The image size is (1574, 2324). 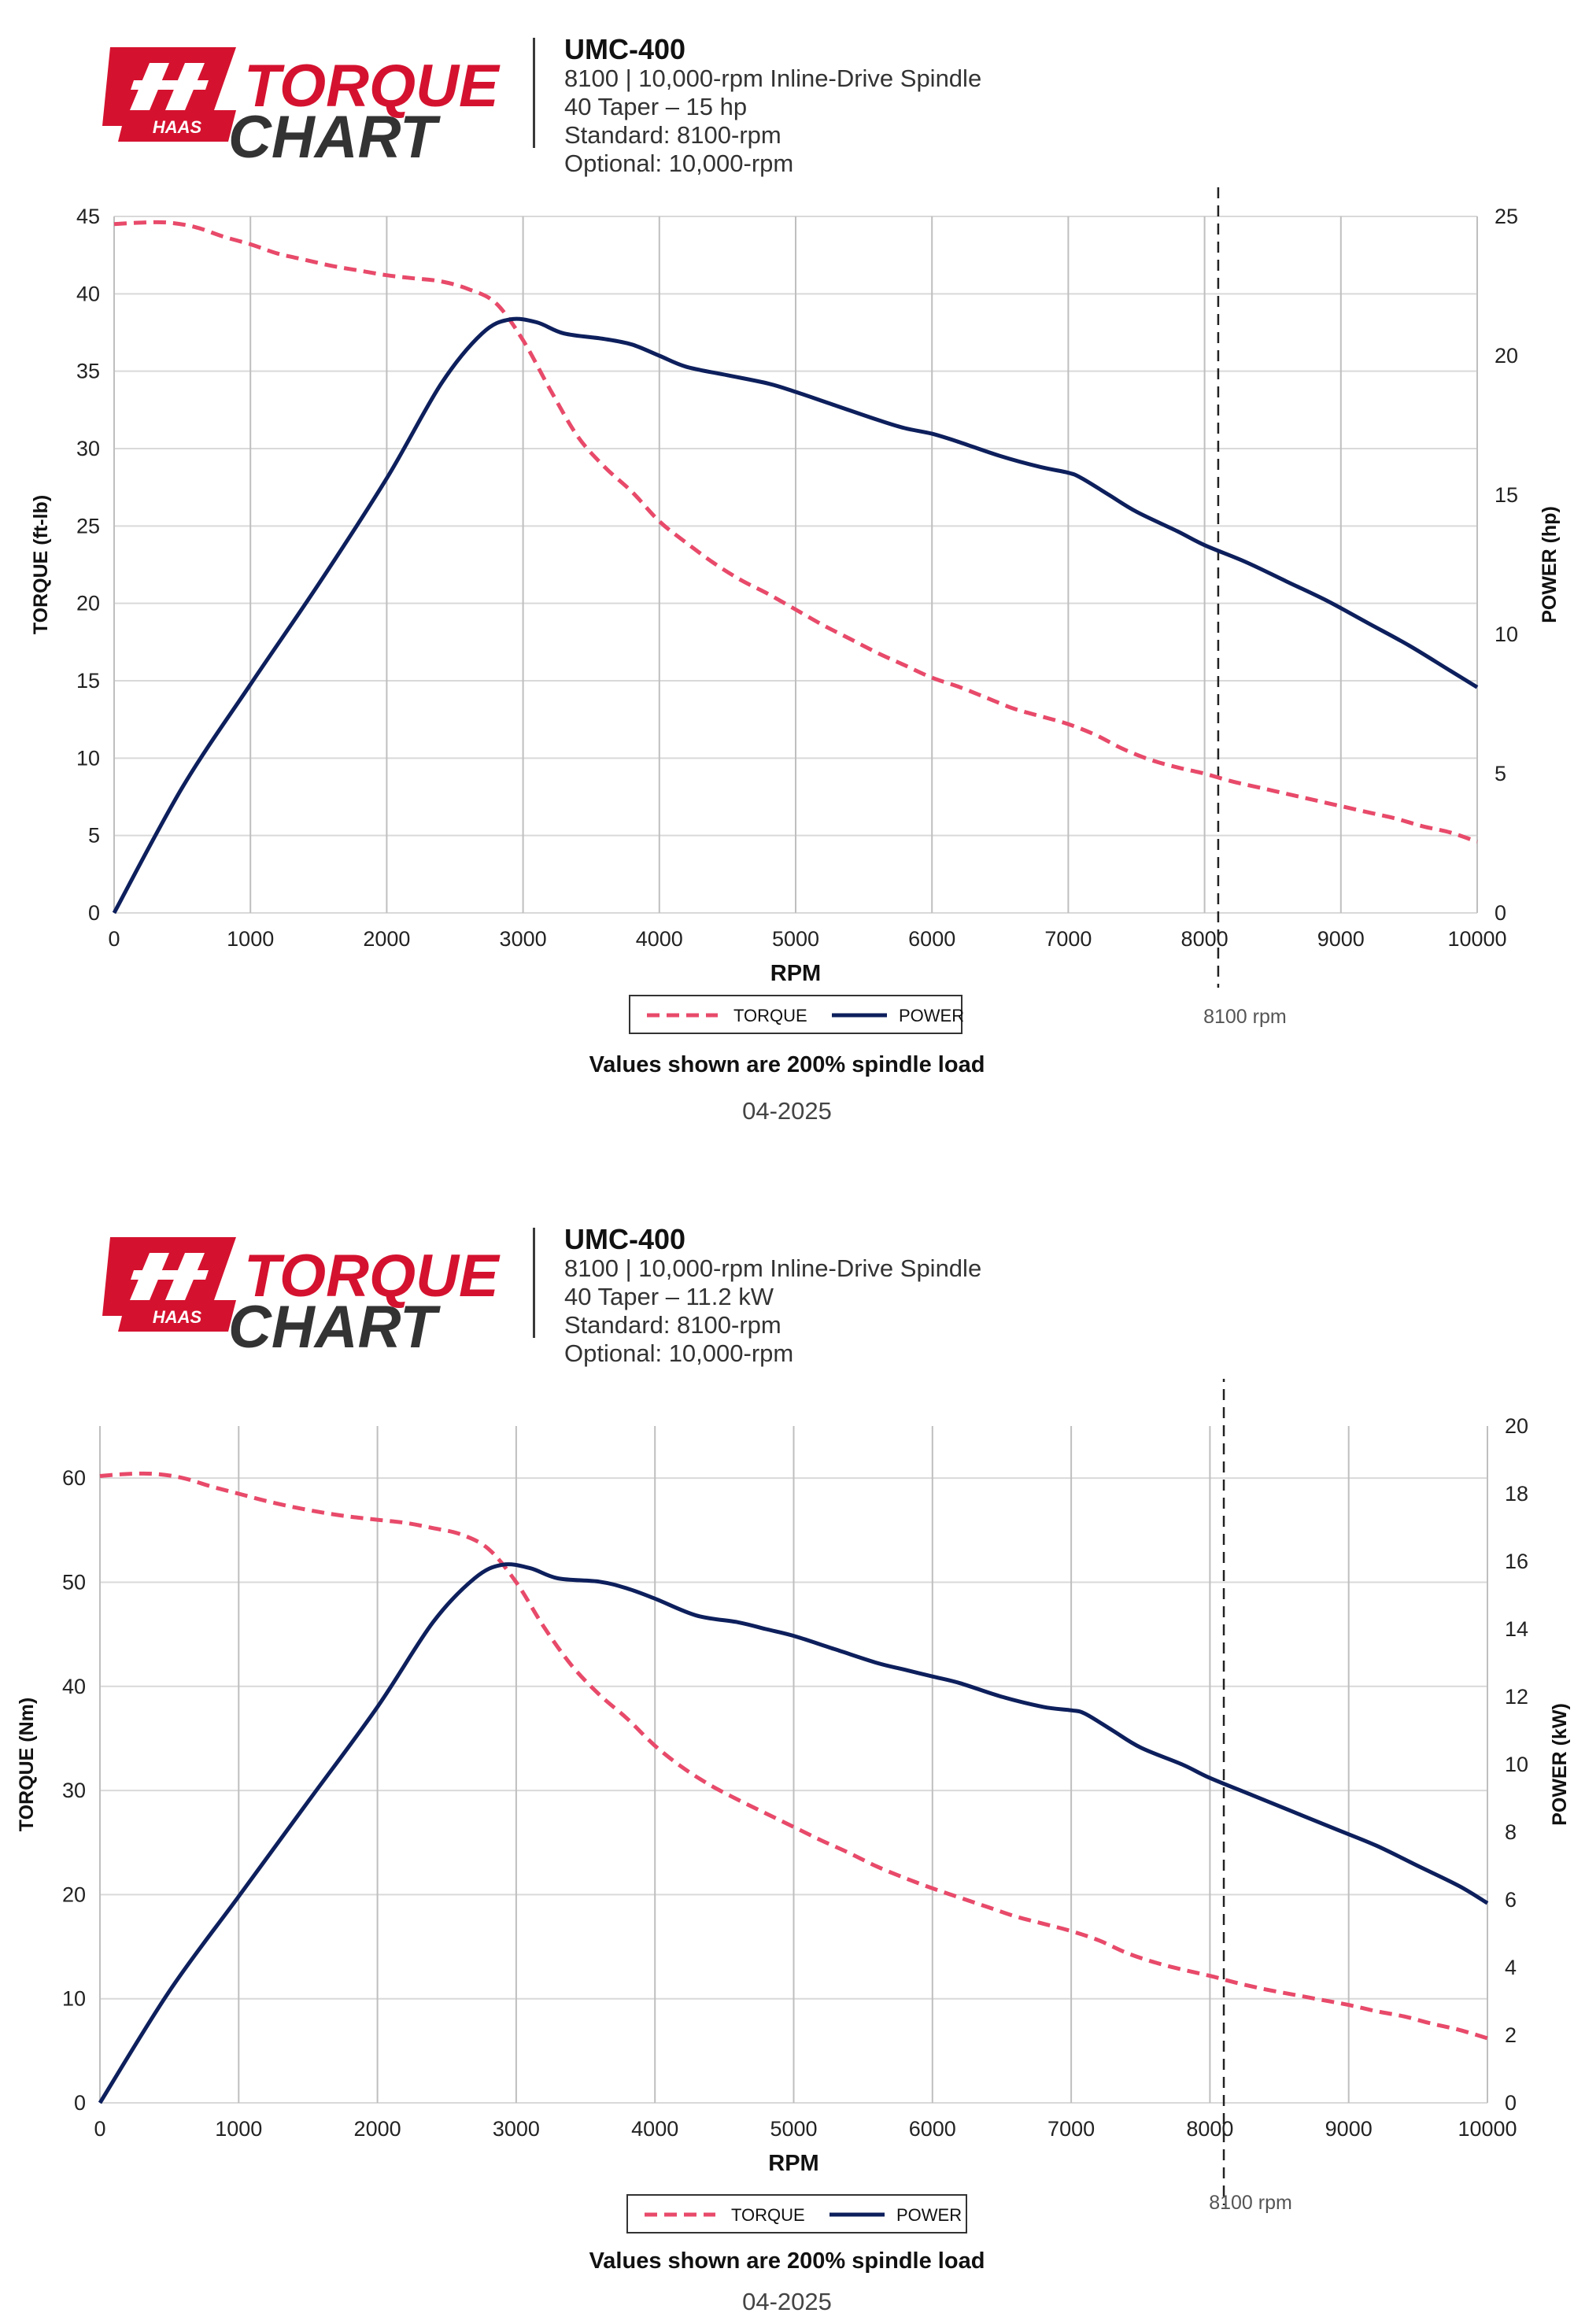 What do you see at coordinates (1516, 1697) in the screenshot?
I see `y2-tick-label: 12` at bounding box center [1516, 1697].